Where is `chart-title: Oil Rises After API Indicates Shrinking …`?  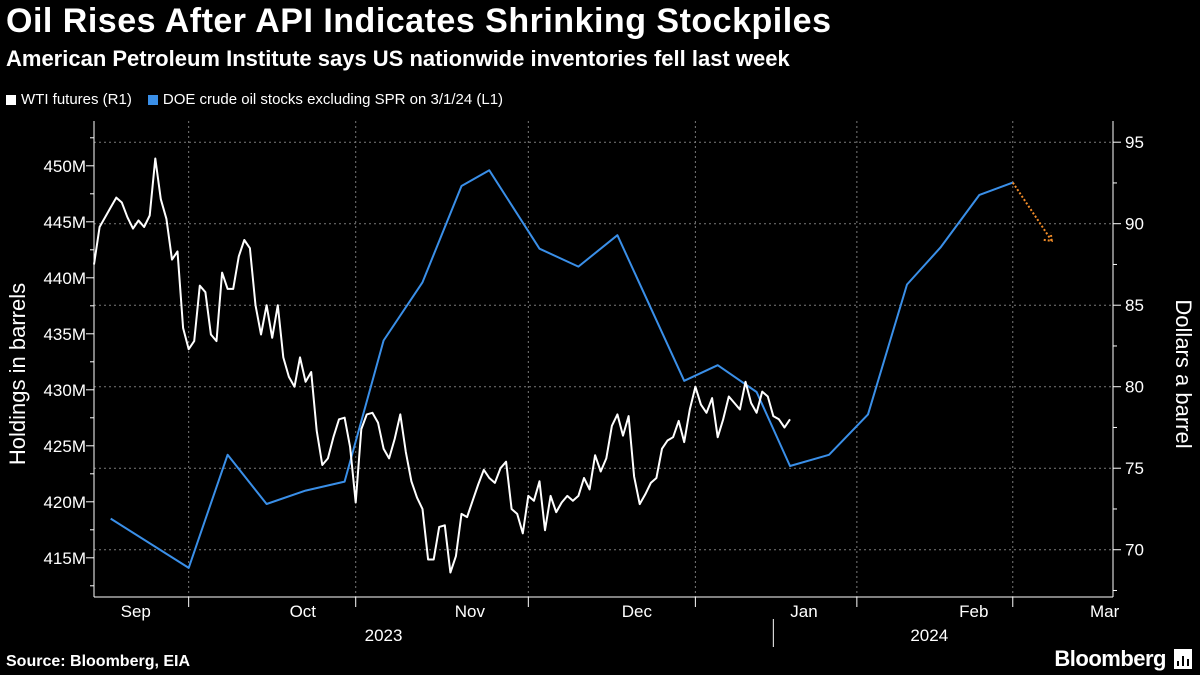 chart-title: Oil Rises After API Indicates Shrinking … is located at coordinates (419, 21).